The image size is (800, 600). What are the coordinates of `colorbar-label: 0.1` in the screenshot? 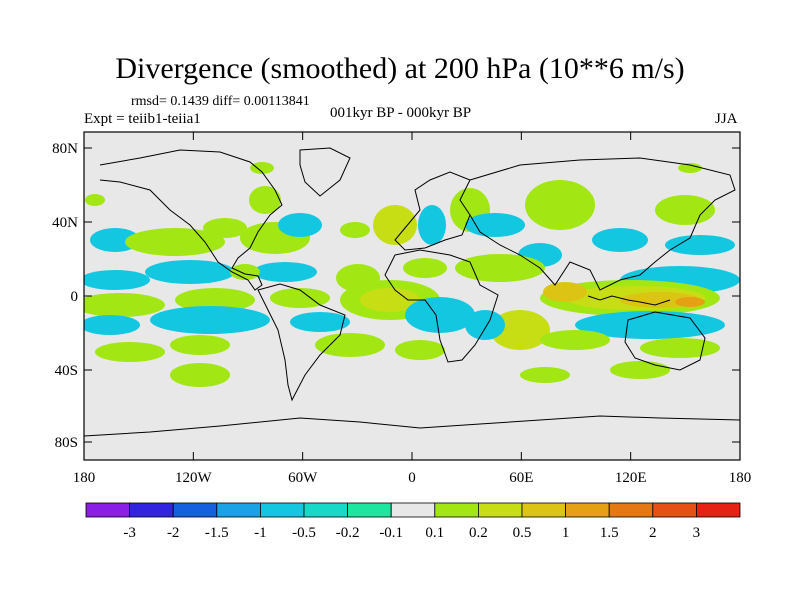 It's located at (434, 533).